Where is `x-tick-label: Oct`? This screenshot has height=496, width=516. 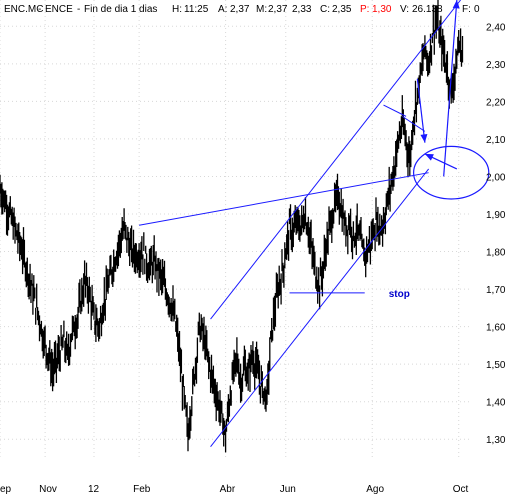 x-tick-label: Oct is located at coordinates (461, 489).